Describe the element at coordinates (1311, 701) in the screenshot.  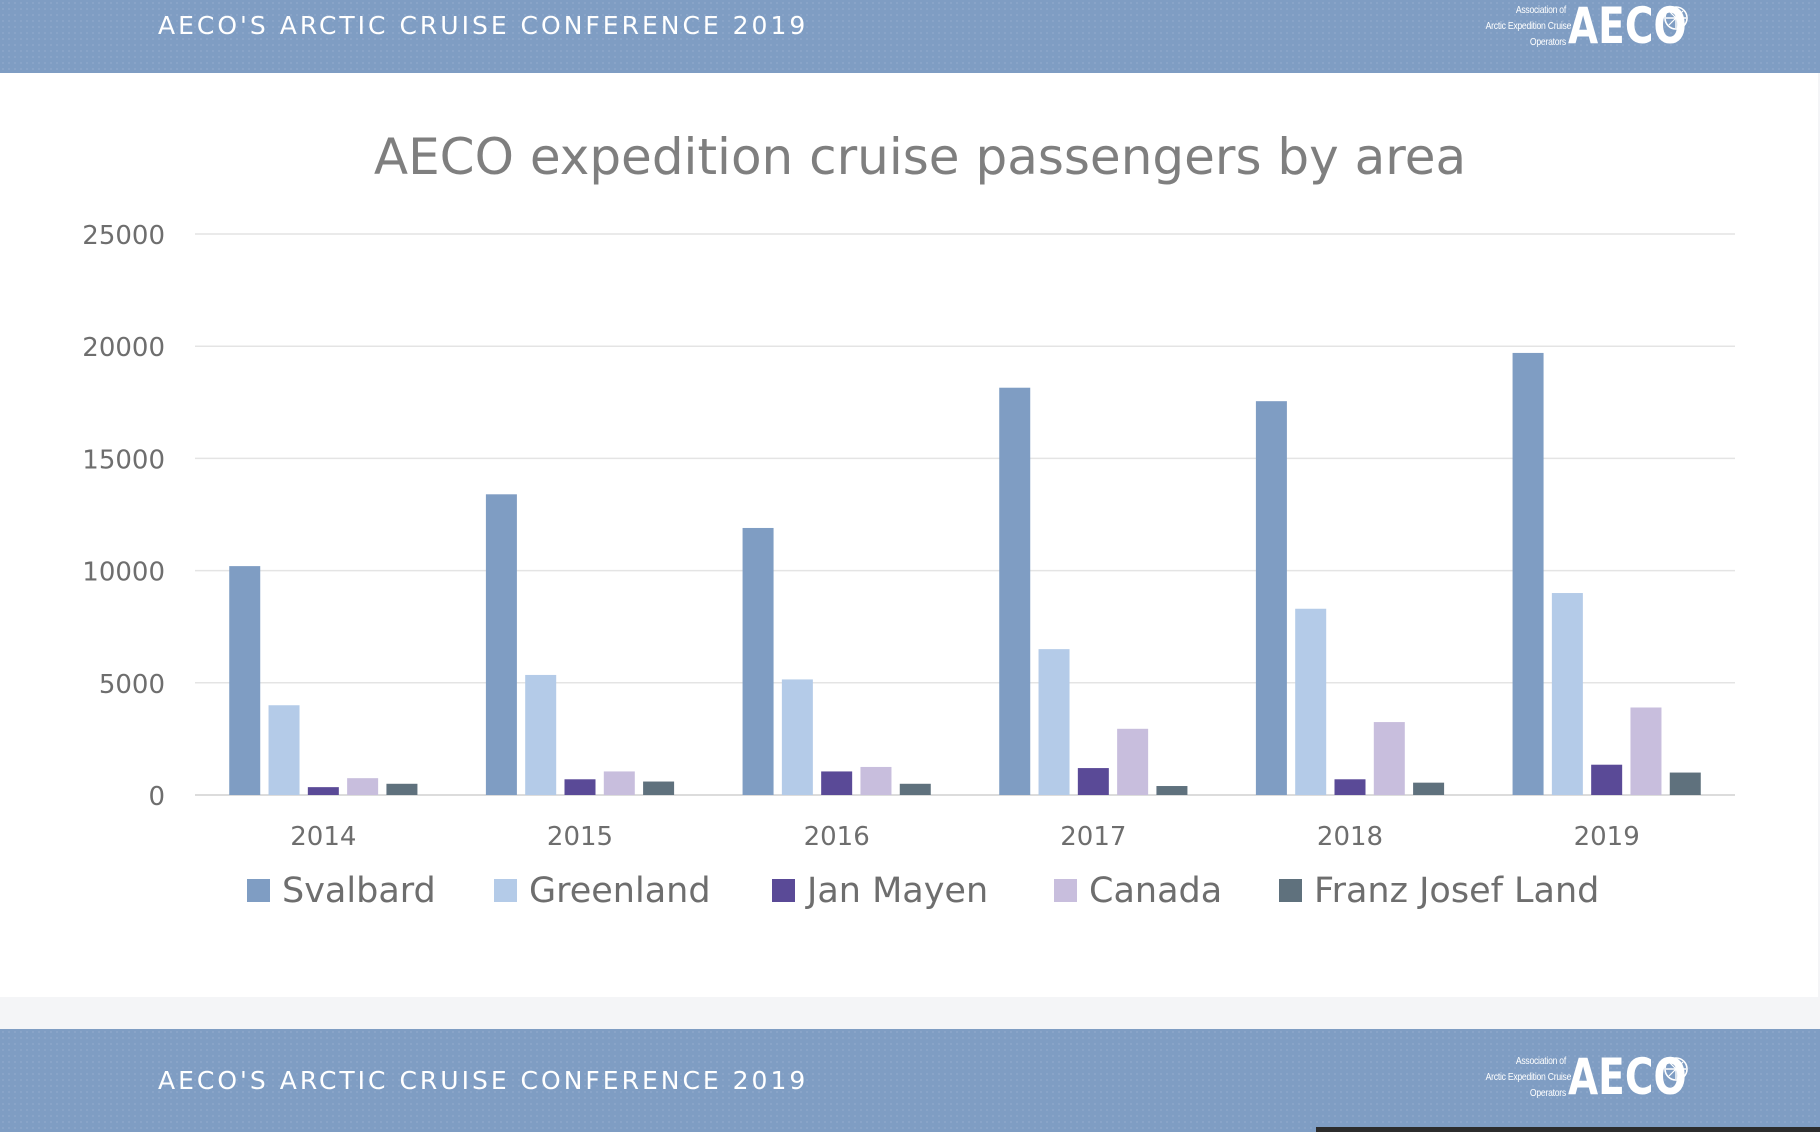
I see `bar-greenland-2018` at that location.